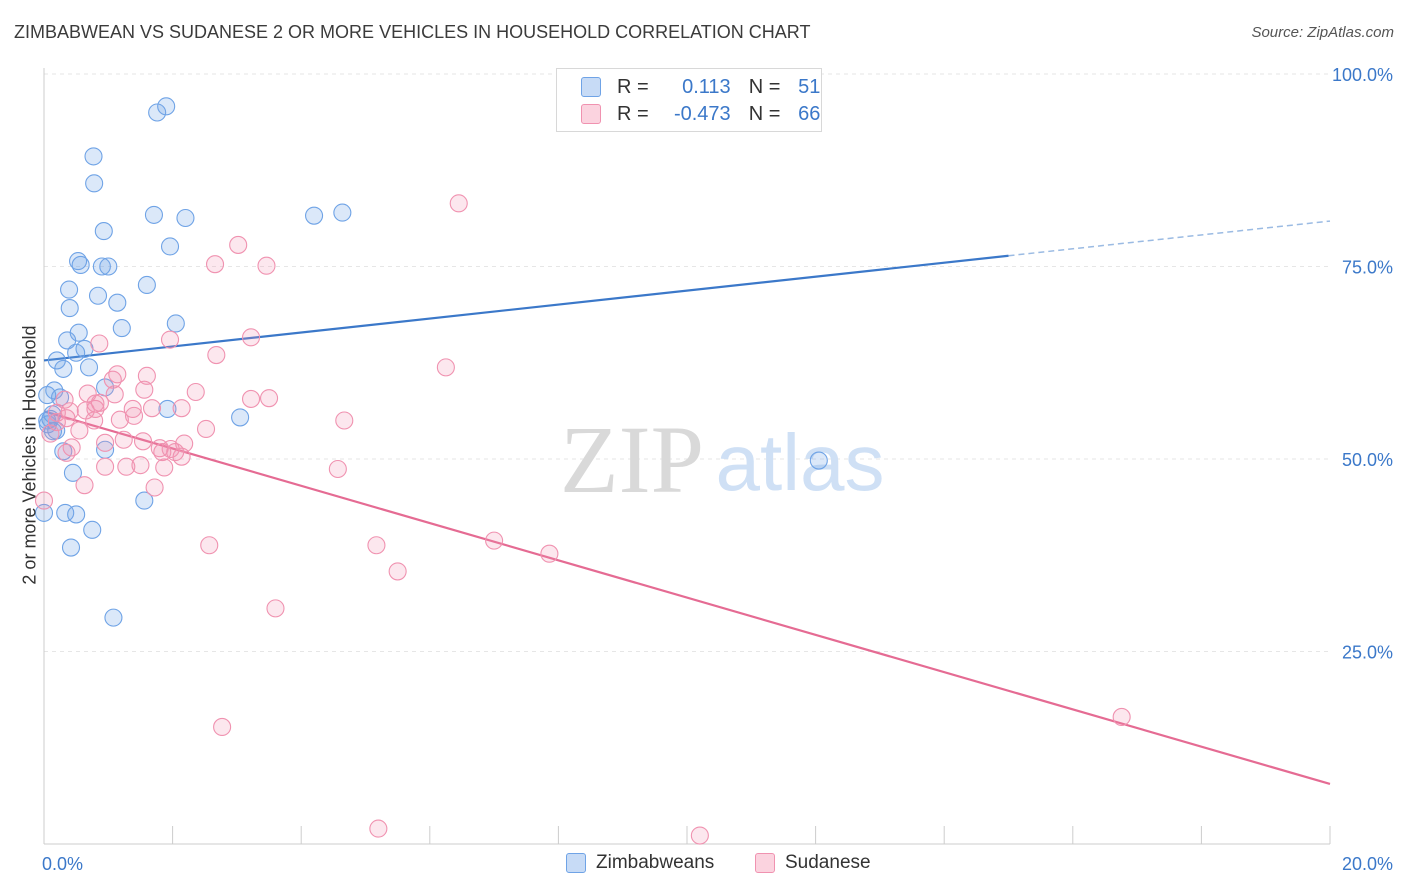 This screenshot has height=892, width=1406. What do you see at coordinates (1362, 75) in the screenshot?
I see `y-tick-label: 100.0%` at bounding box center [1362, 75].